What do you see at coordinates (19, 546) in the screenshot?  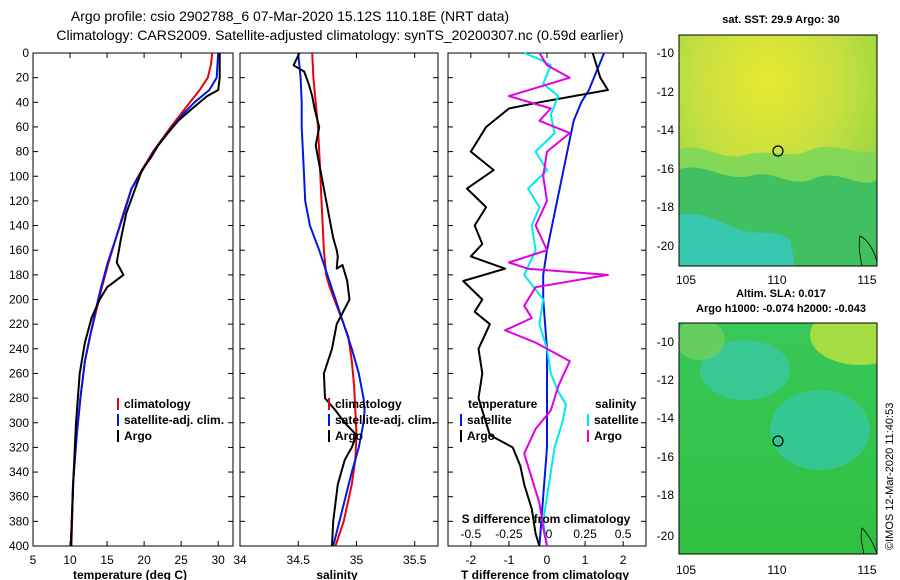 I see `ytick-label: 400` at bounding box center [19, 546].